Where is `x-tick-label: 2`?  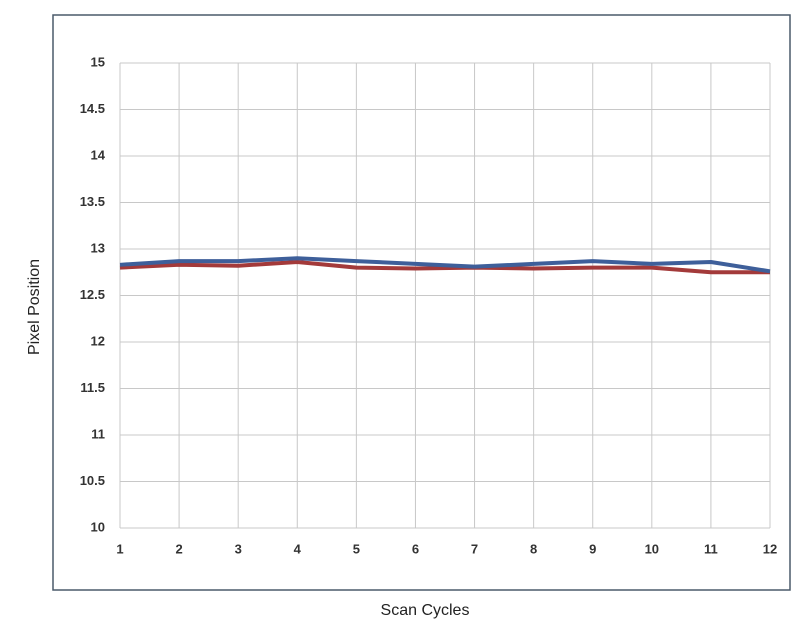 x-tick-label: 2 is located at coordinates (178, 548).